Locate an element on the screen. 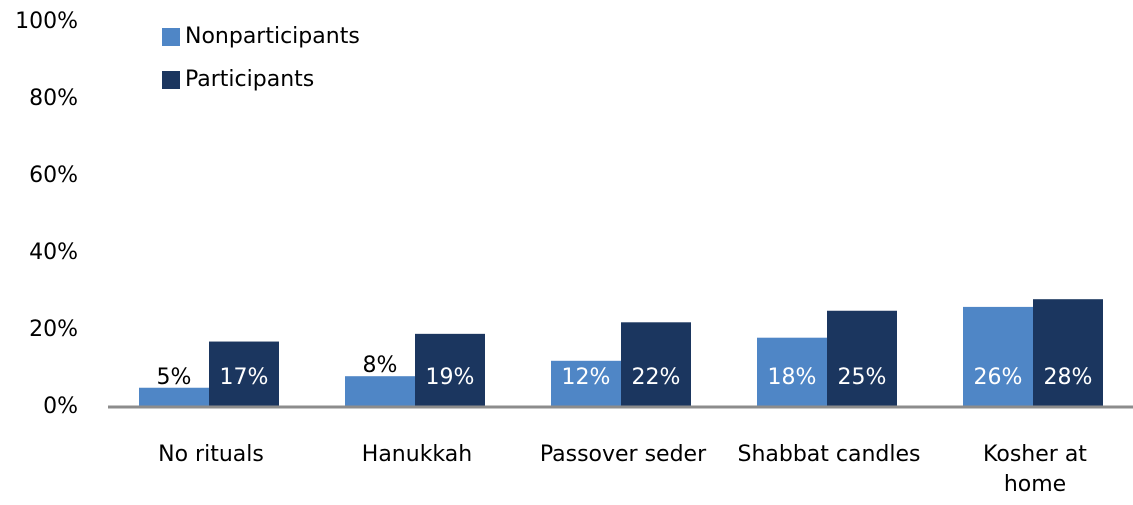 The width and height of the screenshot is (1133, 505). y-tick-label: 20% is located at coordinates (53, 329).